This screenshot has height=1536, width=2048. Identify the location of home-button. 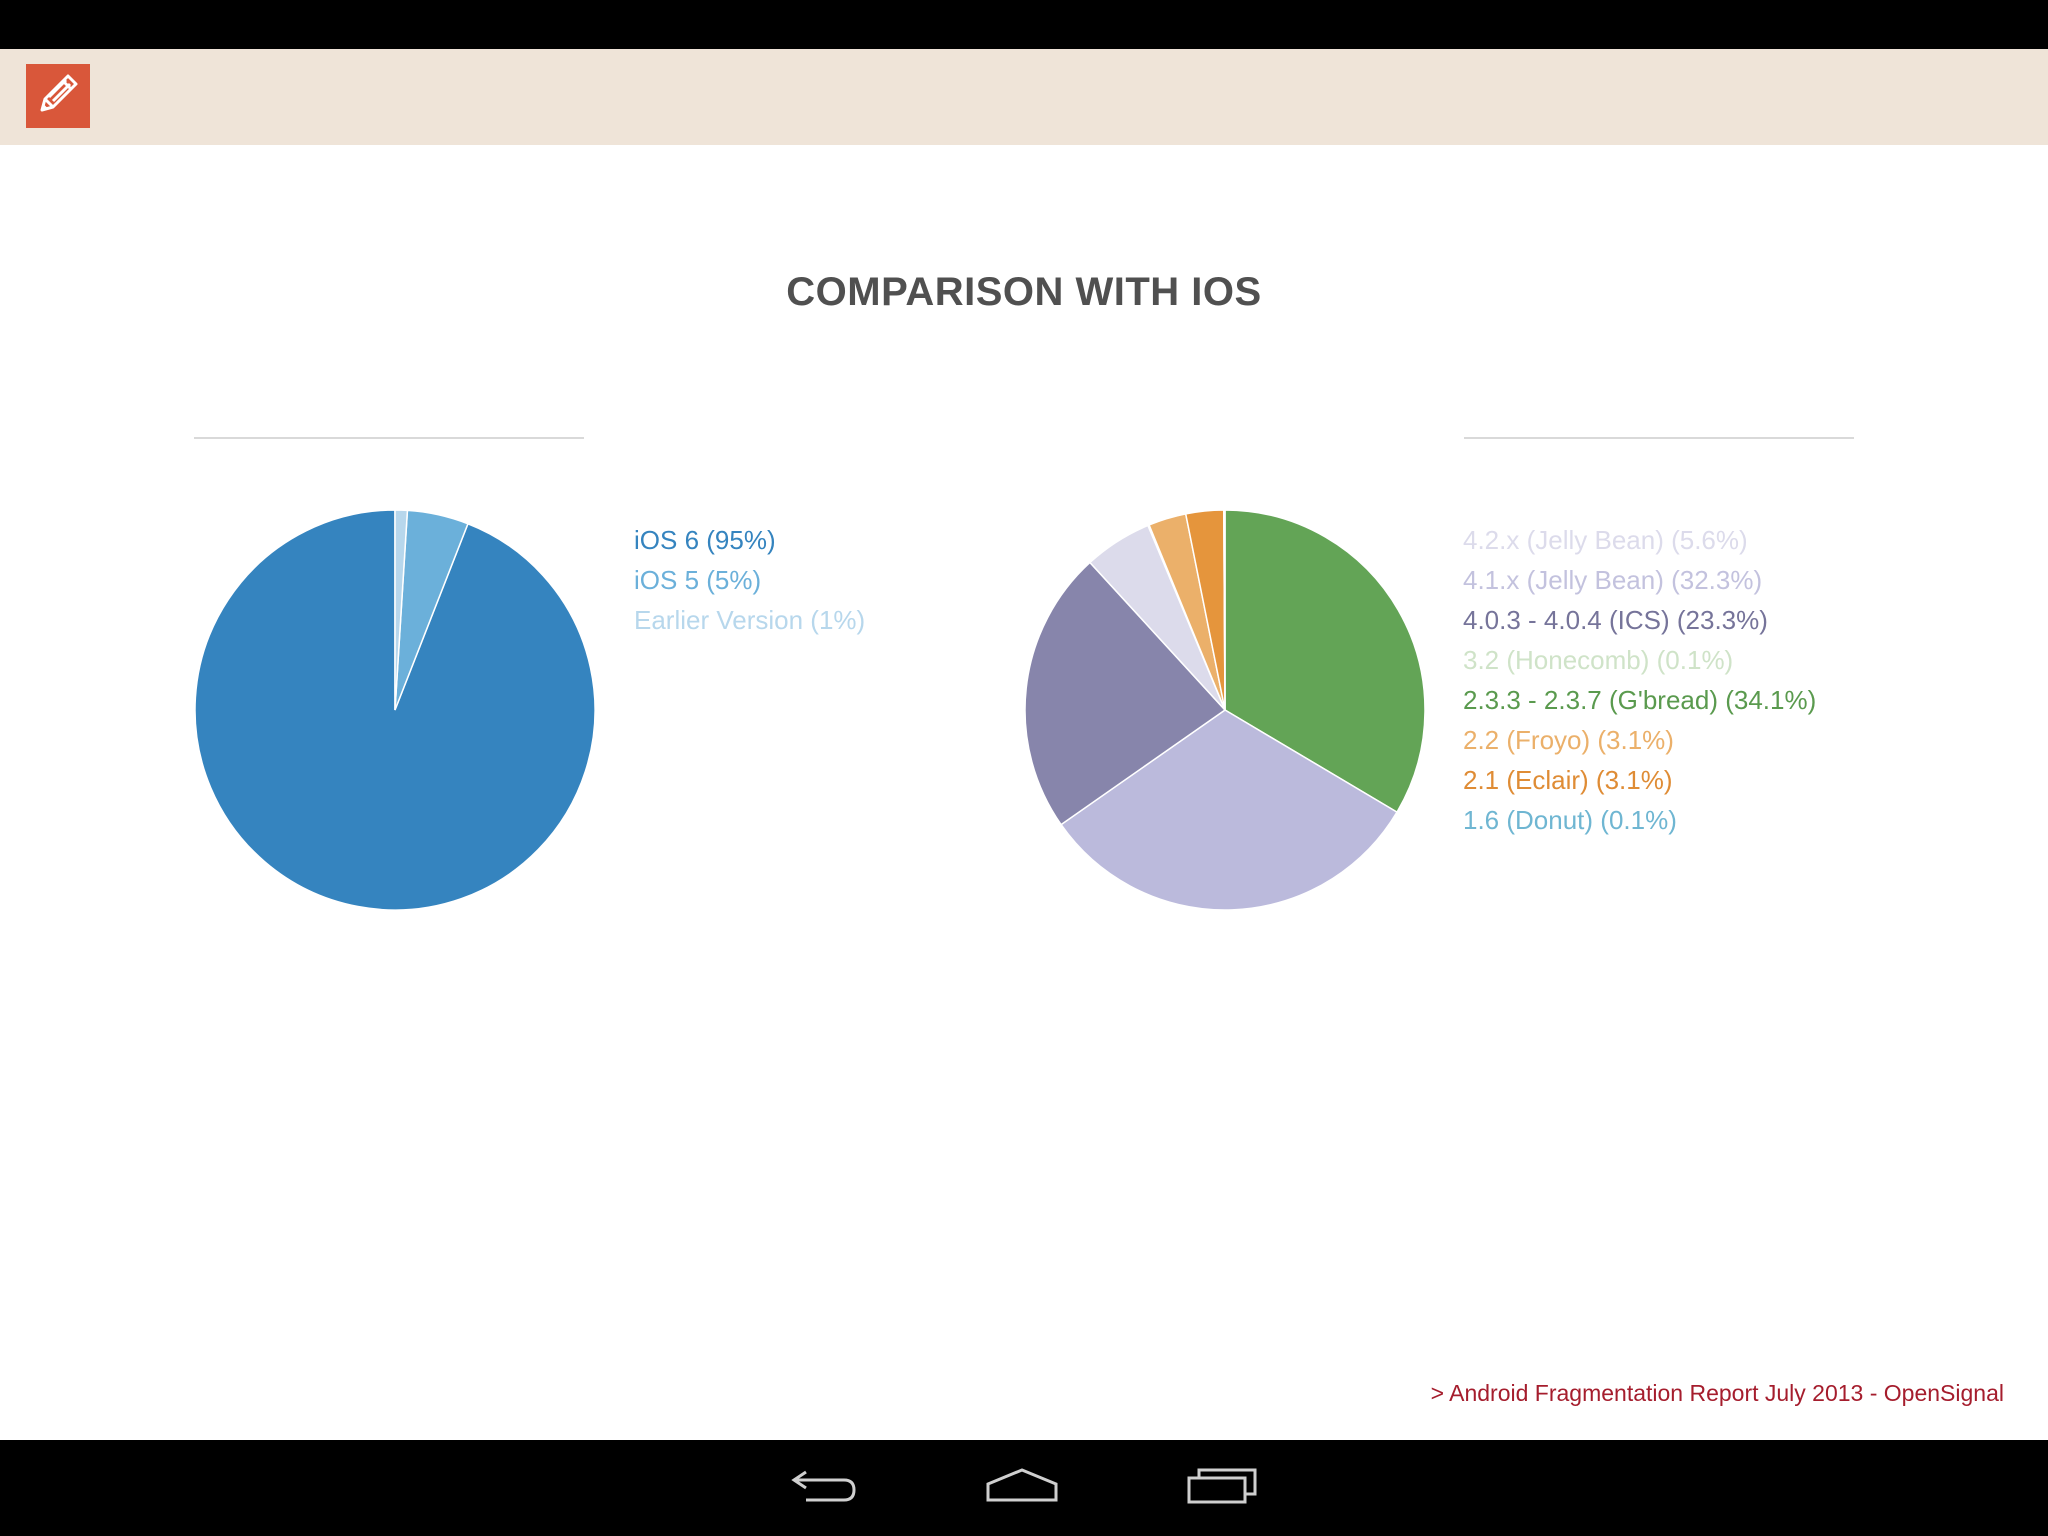
(1022, 1488).